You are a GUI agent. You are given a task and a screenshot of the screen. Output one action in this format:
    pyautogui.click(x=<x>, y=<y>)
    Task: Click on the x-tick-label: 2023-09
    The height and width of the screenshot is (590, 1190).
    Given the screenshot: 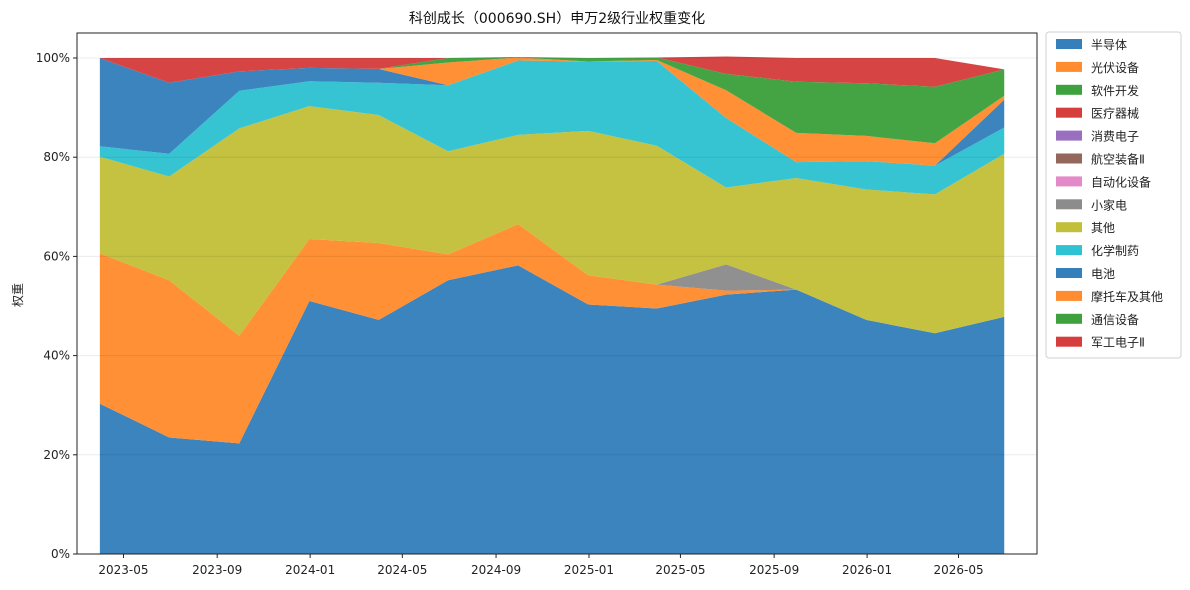 What is the action you would take?
    pyautogui.click(x=217, y=570)
    